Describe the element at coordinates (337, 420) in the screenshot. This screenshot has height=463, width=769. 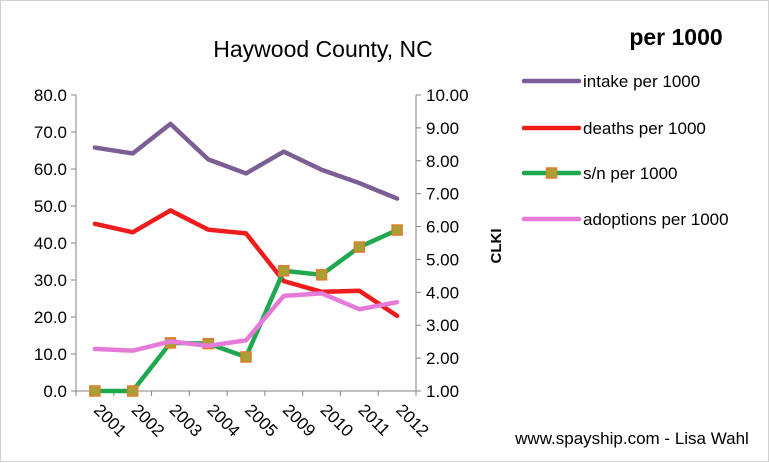
I see `x-tick-label: 2010` at that location.